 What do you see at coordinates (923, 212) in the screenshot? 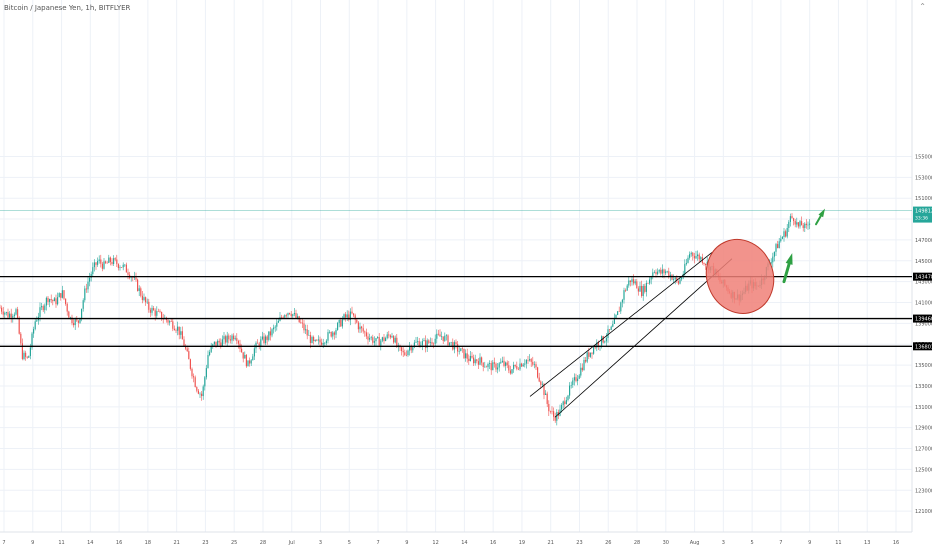
I see `last-price-label: 1498129` at bounding box center [923, 212].